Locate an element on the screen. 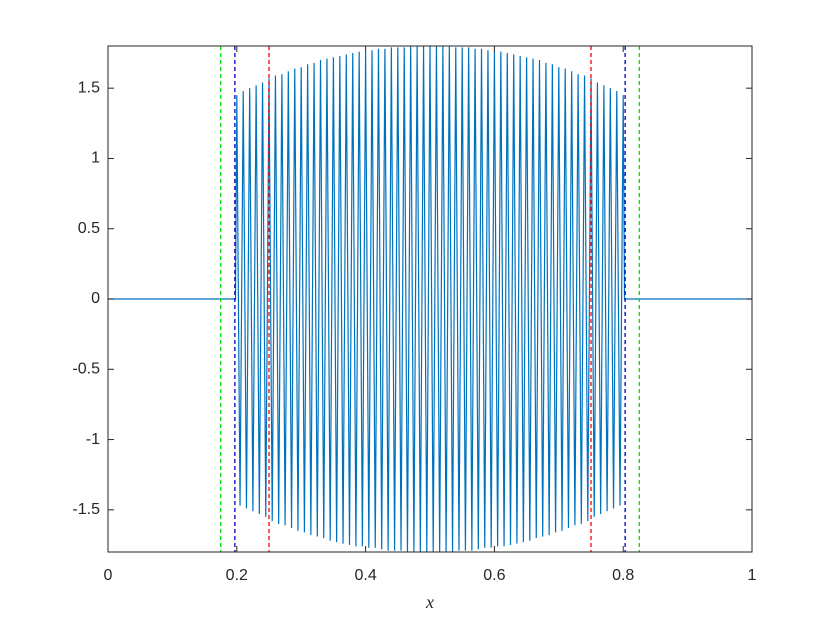 The image size is (830, 622). x-axis-label: x is located at coordinates (429, 602).